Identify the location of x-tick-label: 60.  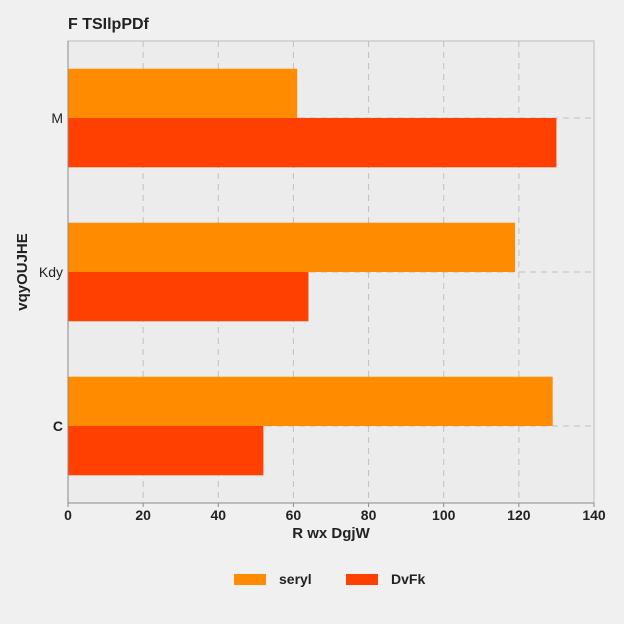
(294, 515).